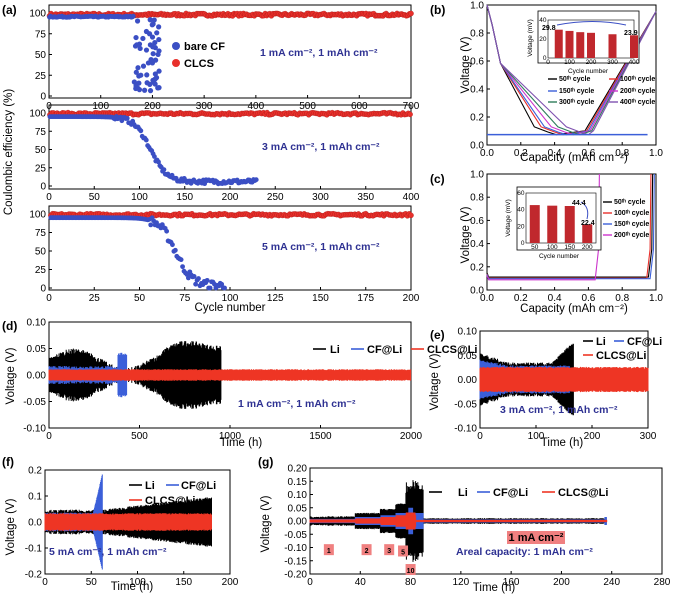 The width and height of the screenshot is (676, 595). Describe the element at coordinates (584, 210) in the screenshot. I see `inset-trend-arrow` at that location.